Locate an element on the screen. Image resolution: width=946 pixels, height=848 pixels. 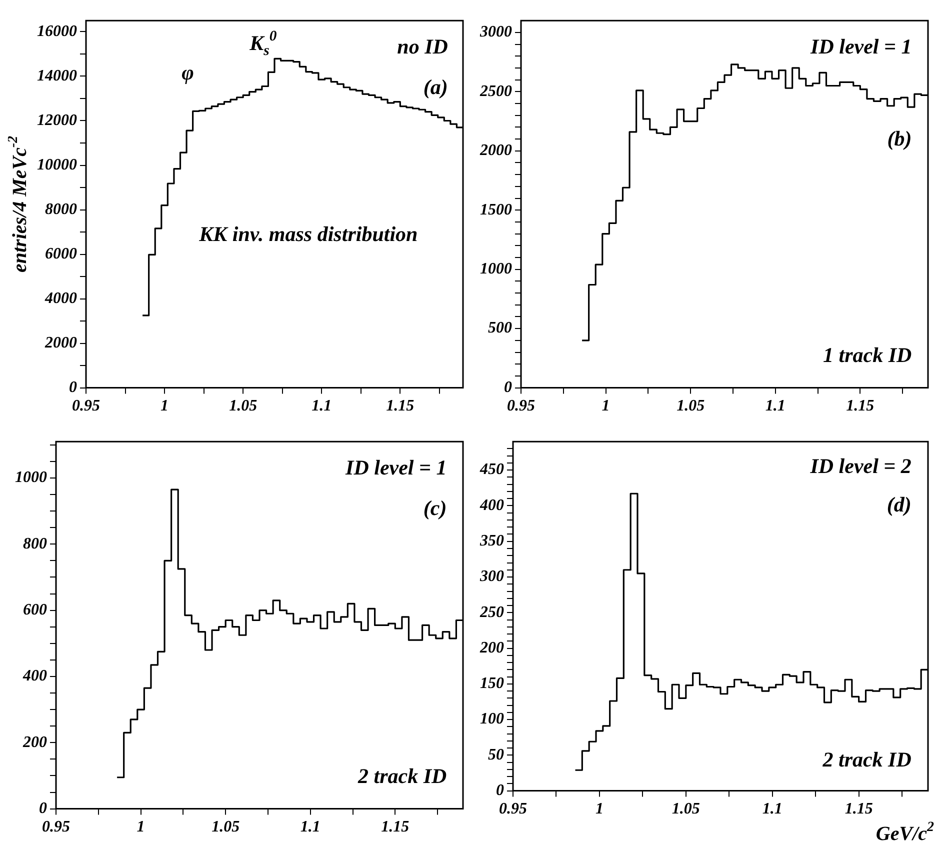
annotation: (d) is located at coordinates (899, 504).